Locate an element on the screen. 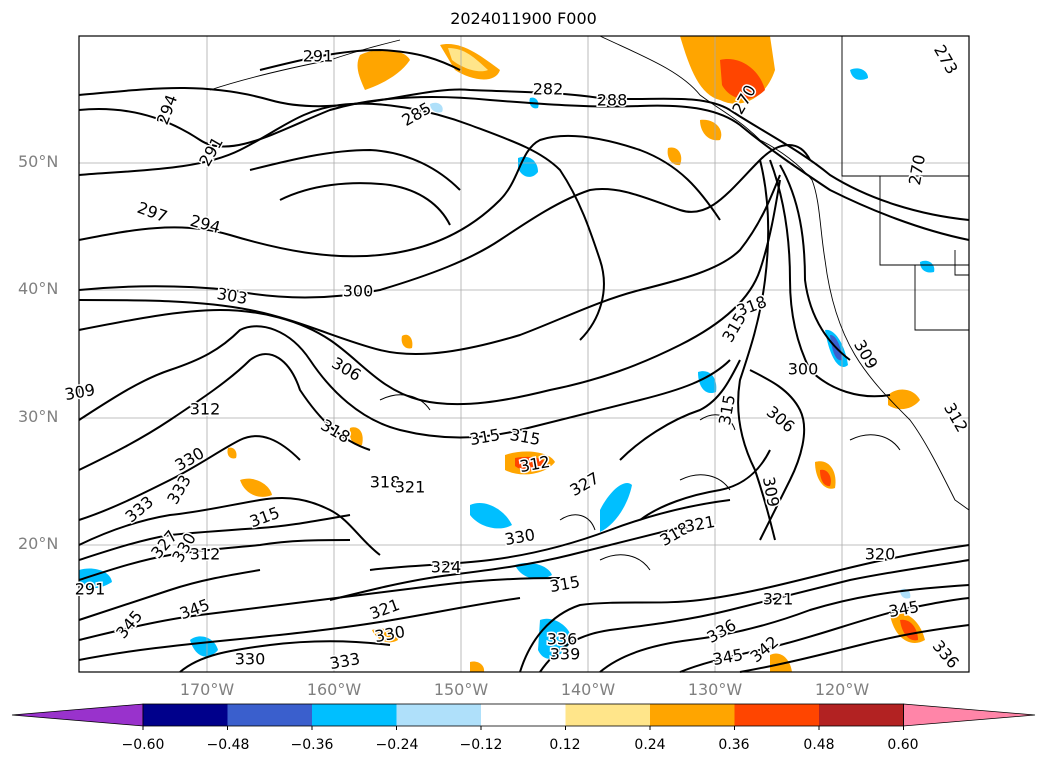 The height and width of the screenshot is (765, 1047). contour-label: 324 is located at coordinates (446, 567).